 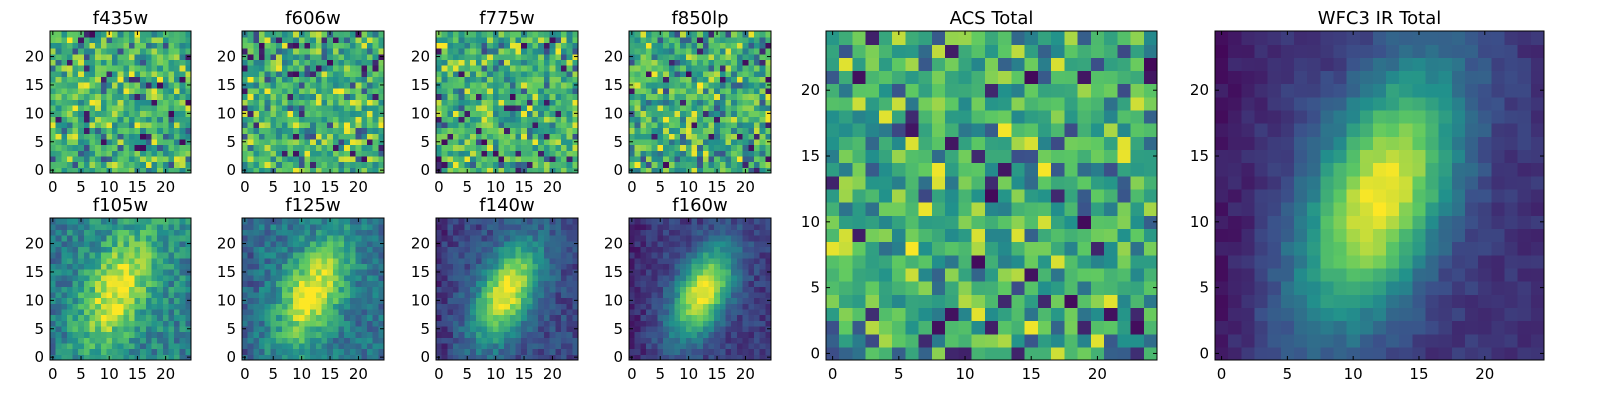 I want to click on y-tick-label: 15, so click(x=34, y=85).